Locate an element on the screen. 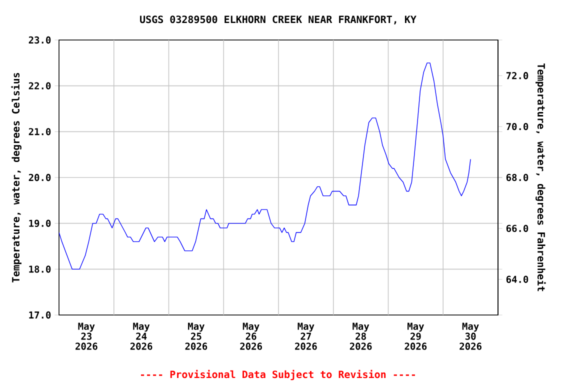  y2-axis-title: Temperature, water, degrees Fahrenheit is located at coordinates (541, 178).